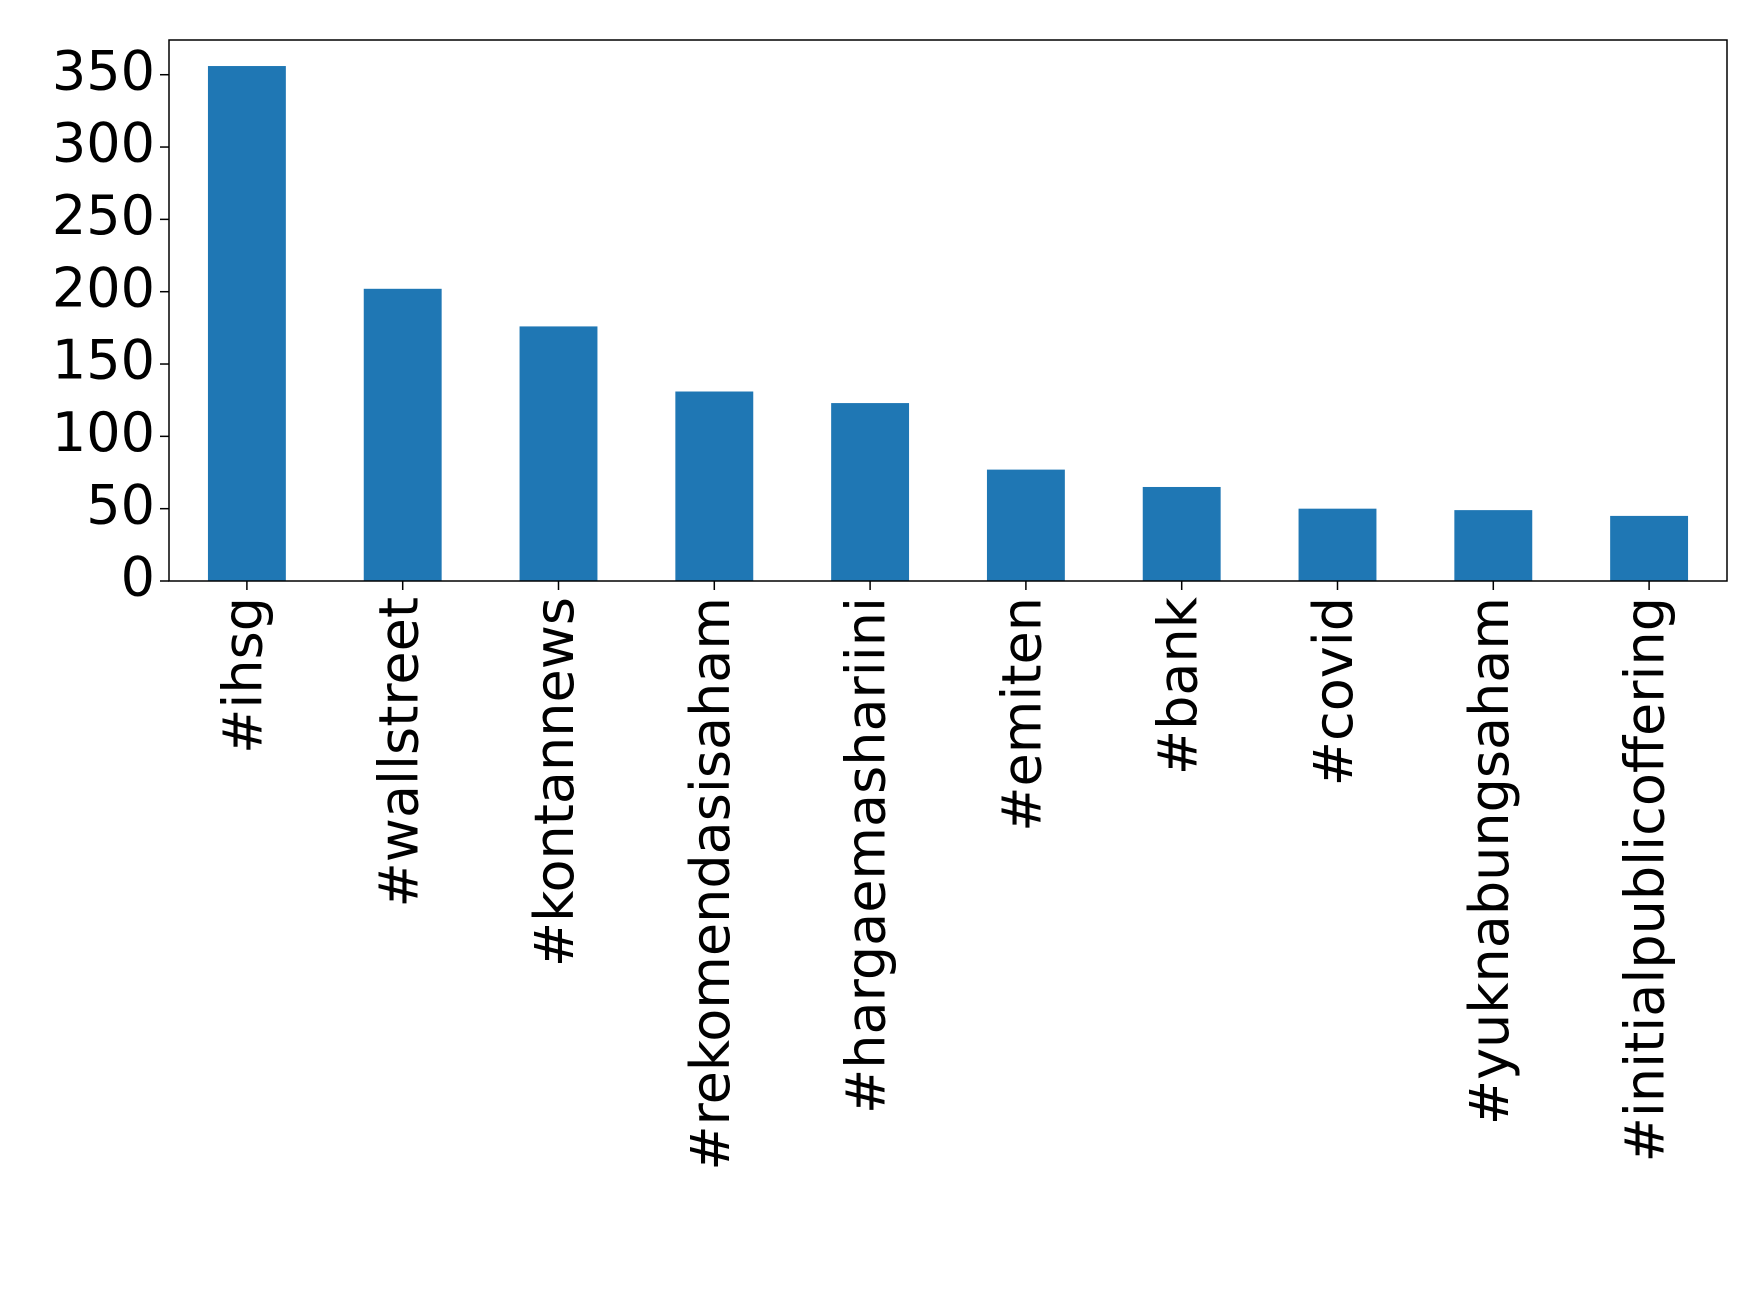 Image resolution: width=1759 pixels, height=1291 pixels. What do you see at coordinates (103, 432) in the screenshot?
I see `y-tick-label: 100` at bounding box center [103, 432].